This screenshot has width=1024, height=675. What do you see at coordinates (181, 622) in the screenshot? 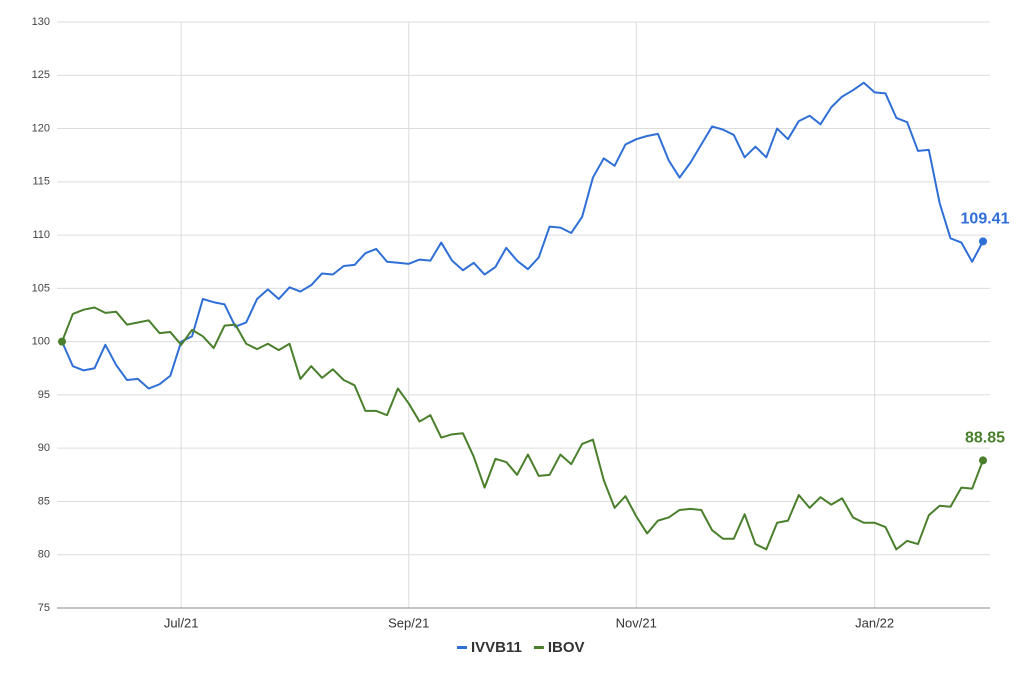
I see `x-tick-label: Jul/21` at bounding box center [181, 622].